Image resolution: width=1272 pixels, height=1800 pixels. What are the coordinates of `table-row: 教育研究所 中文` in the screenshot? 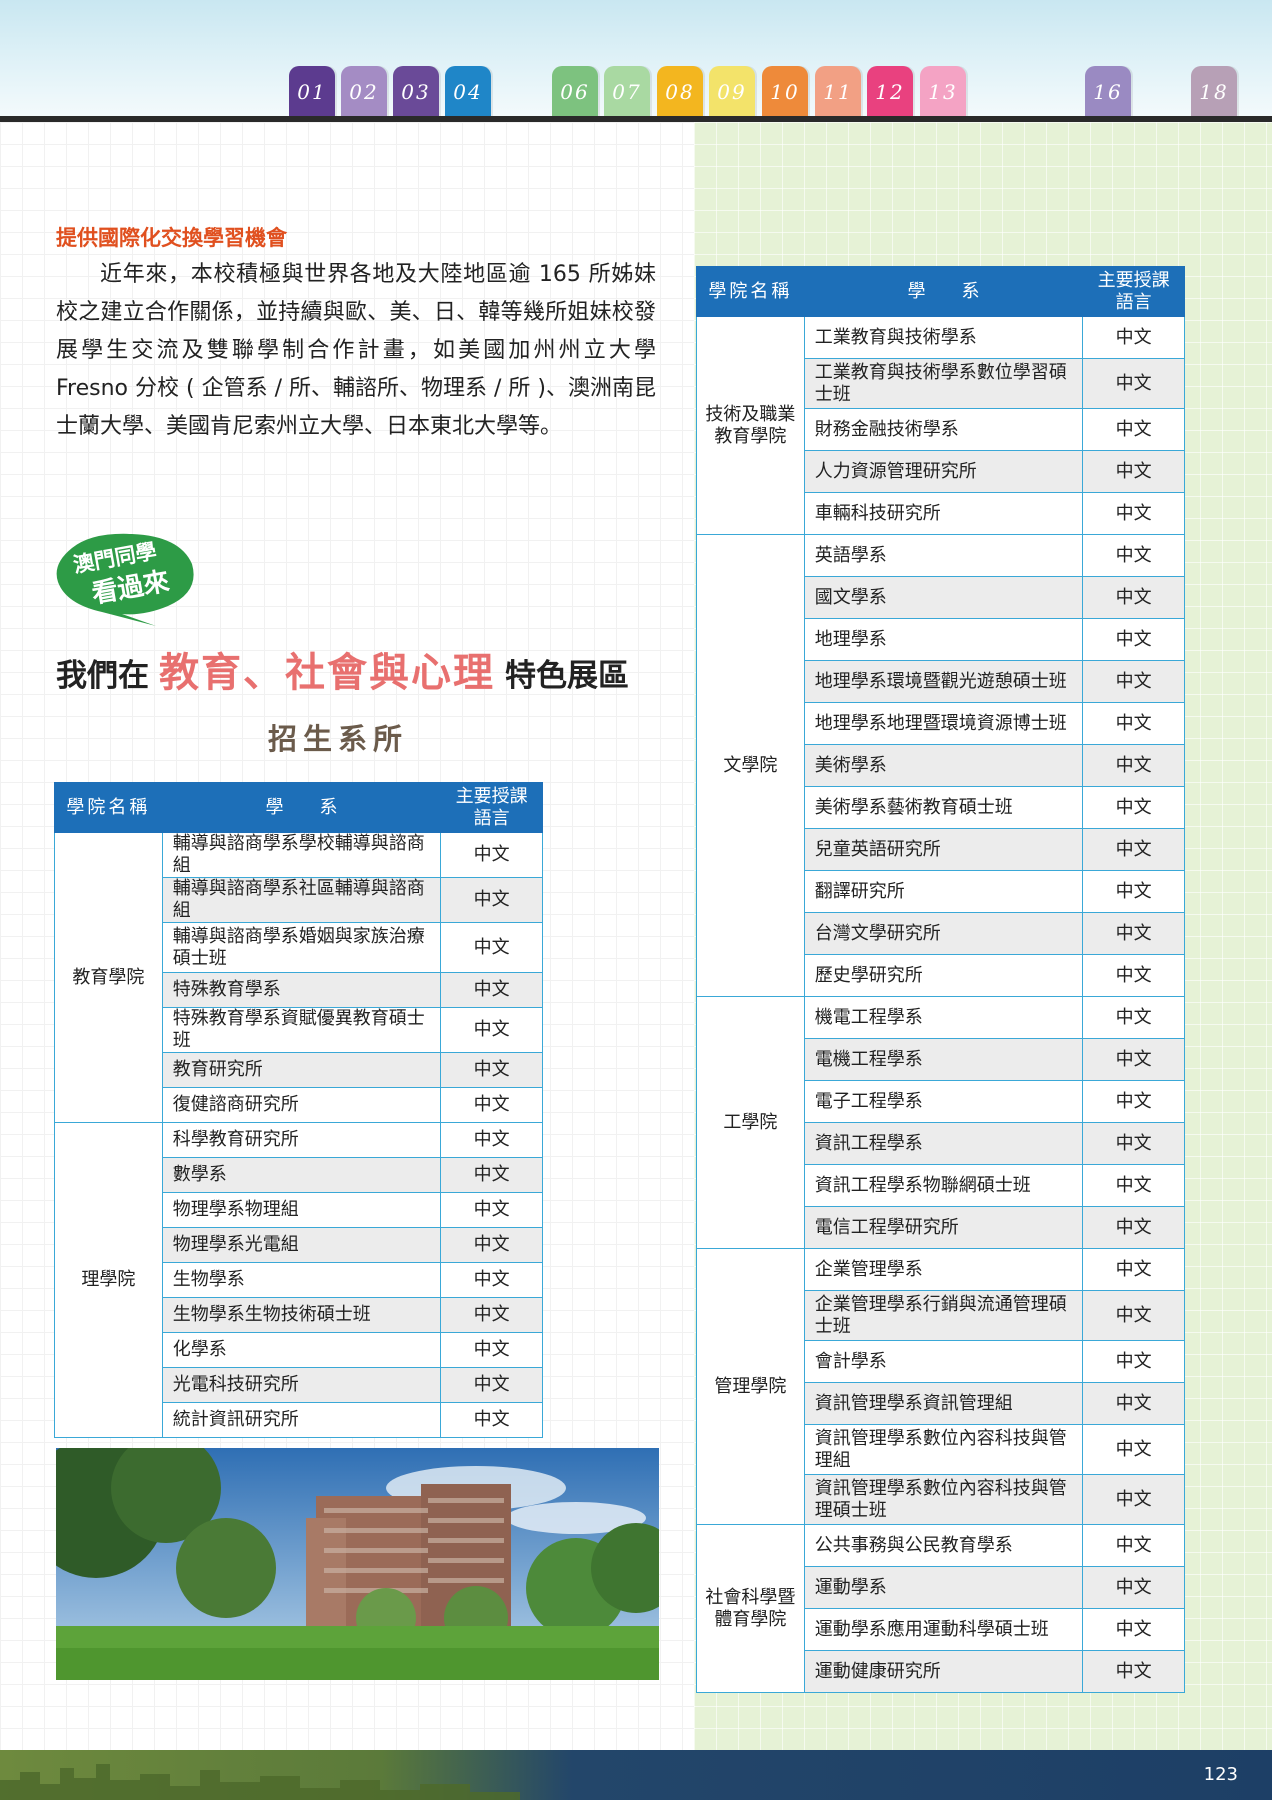 It's located at (299, 1070).